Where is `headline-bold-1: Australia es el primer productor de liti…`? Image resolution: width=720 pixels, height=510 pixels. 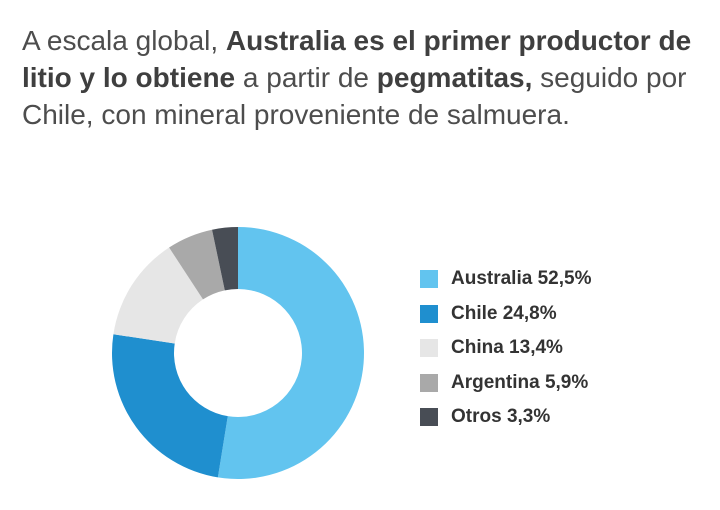
headline-bold-1: Australia es el primer productor de liti… is located at coordinates (357, 59).